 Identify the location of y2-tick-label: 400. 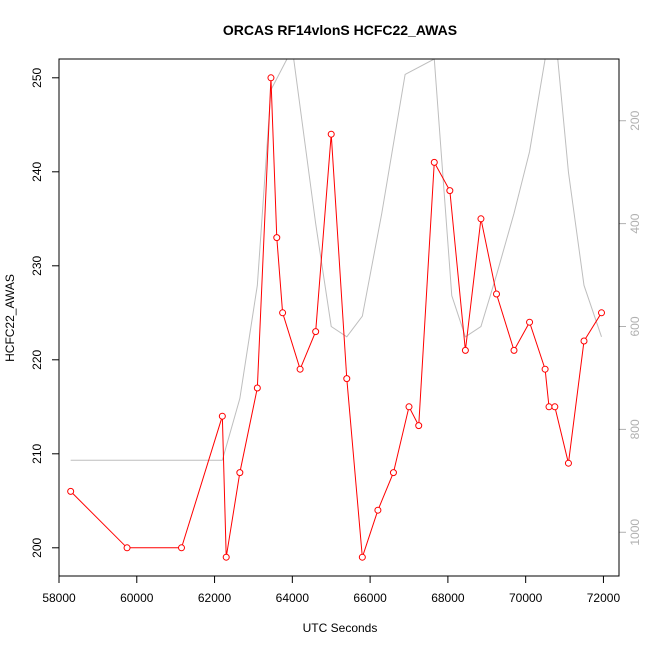
(635, 223).